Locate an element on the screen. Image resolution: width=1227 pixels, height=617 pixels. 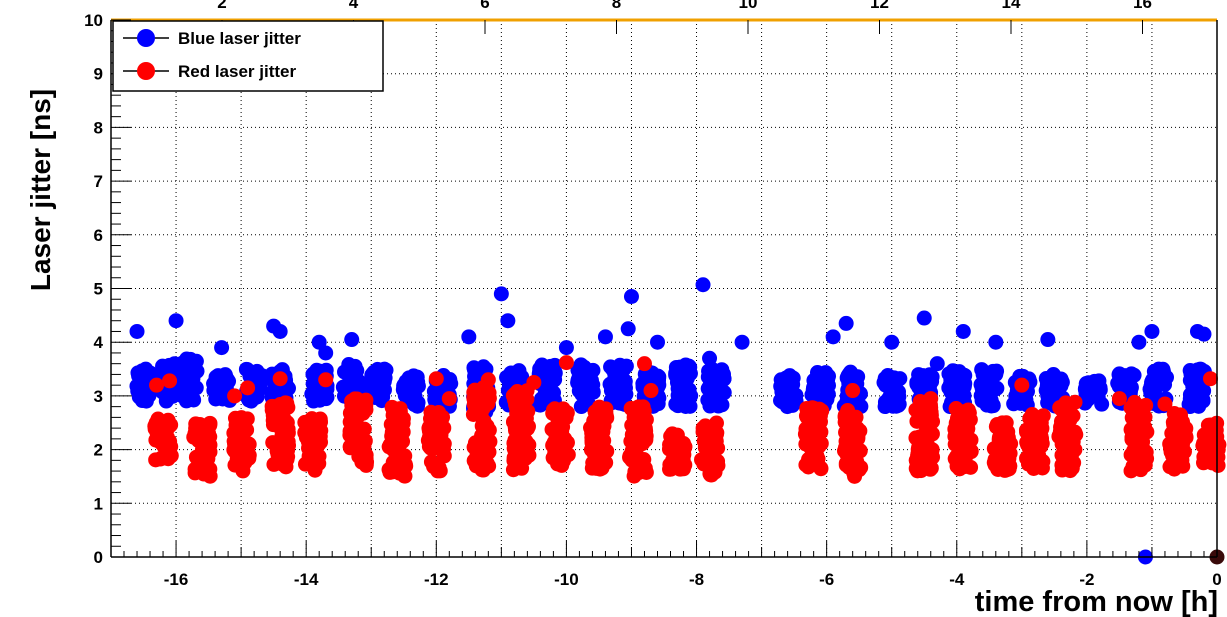
legend-label-blue: Blue laser jitter is located at coordinates (239, 38).